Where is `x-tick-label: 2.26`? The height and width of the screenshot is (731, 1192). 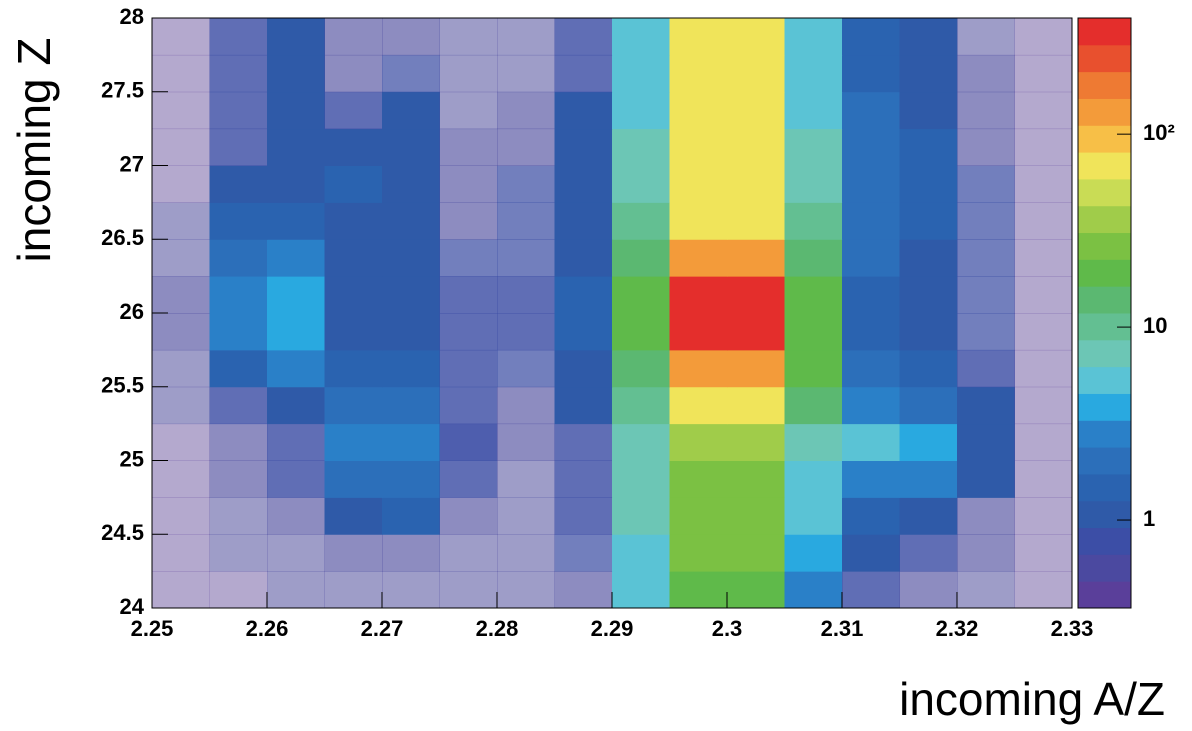
x-tick-label: 2.26 is located at coordinates (267, 628).